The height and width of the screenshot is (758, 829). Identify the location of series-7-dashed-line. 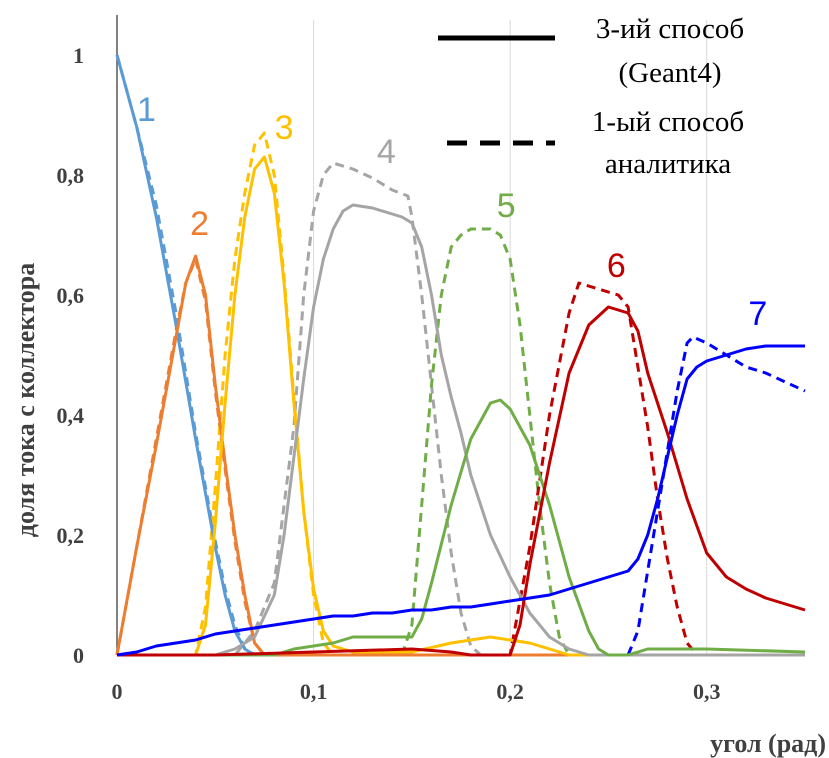
(716, 495).